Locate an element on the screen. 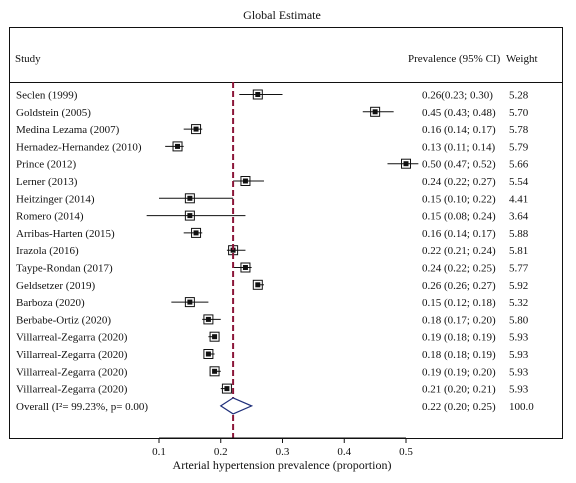 The width and height of the screenshot is (576, 483). study-estimate: 0.26 (0.26; 0.27) is located at coordinates (459, 286).